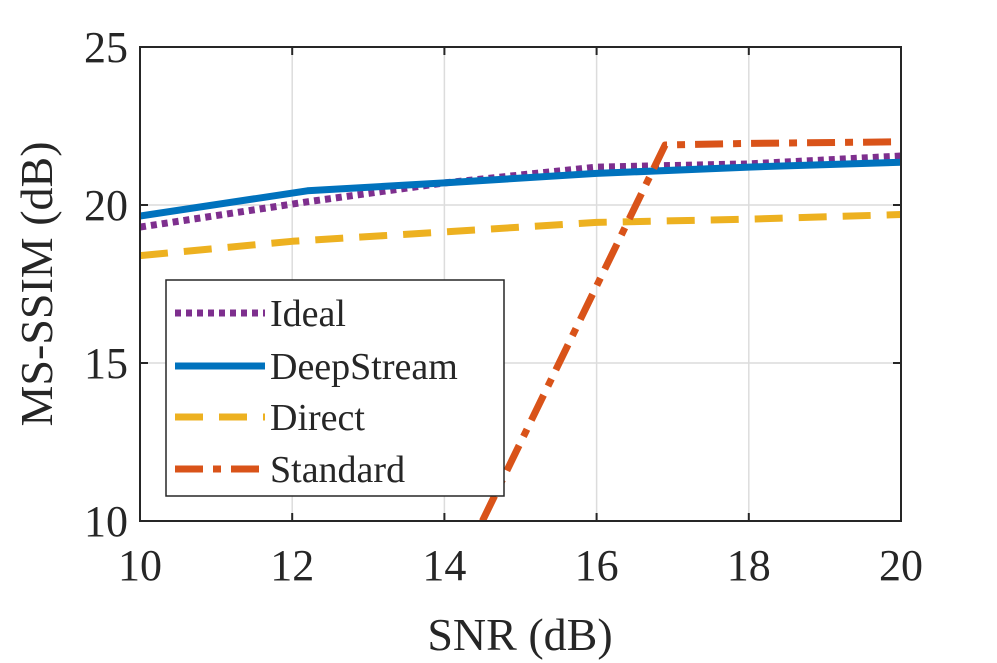 Image resolution: width=997 pixels, height=663 pixels. I want to click on x-tick-label: 20, so click(901, 565).